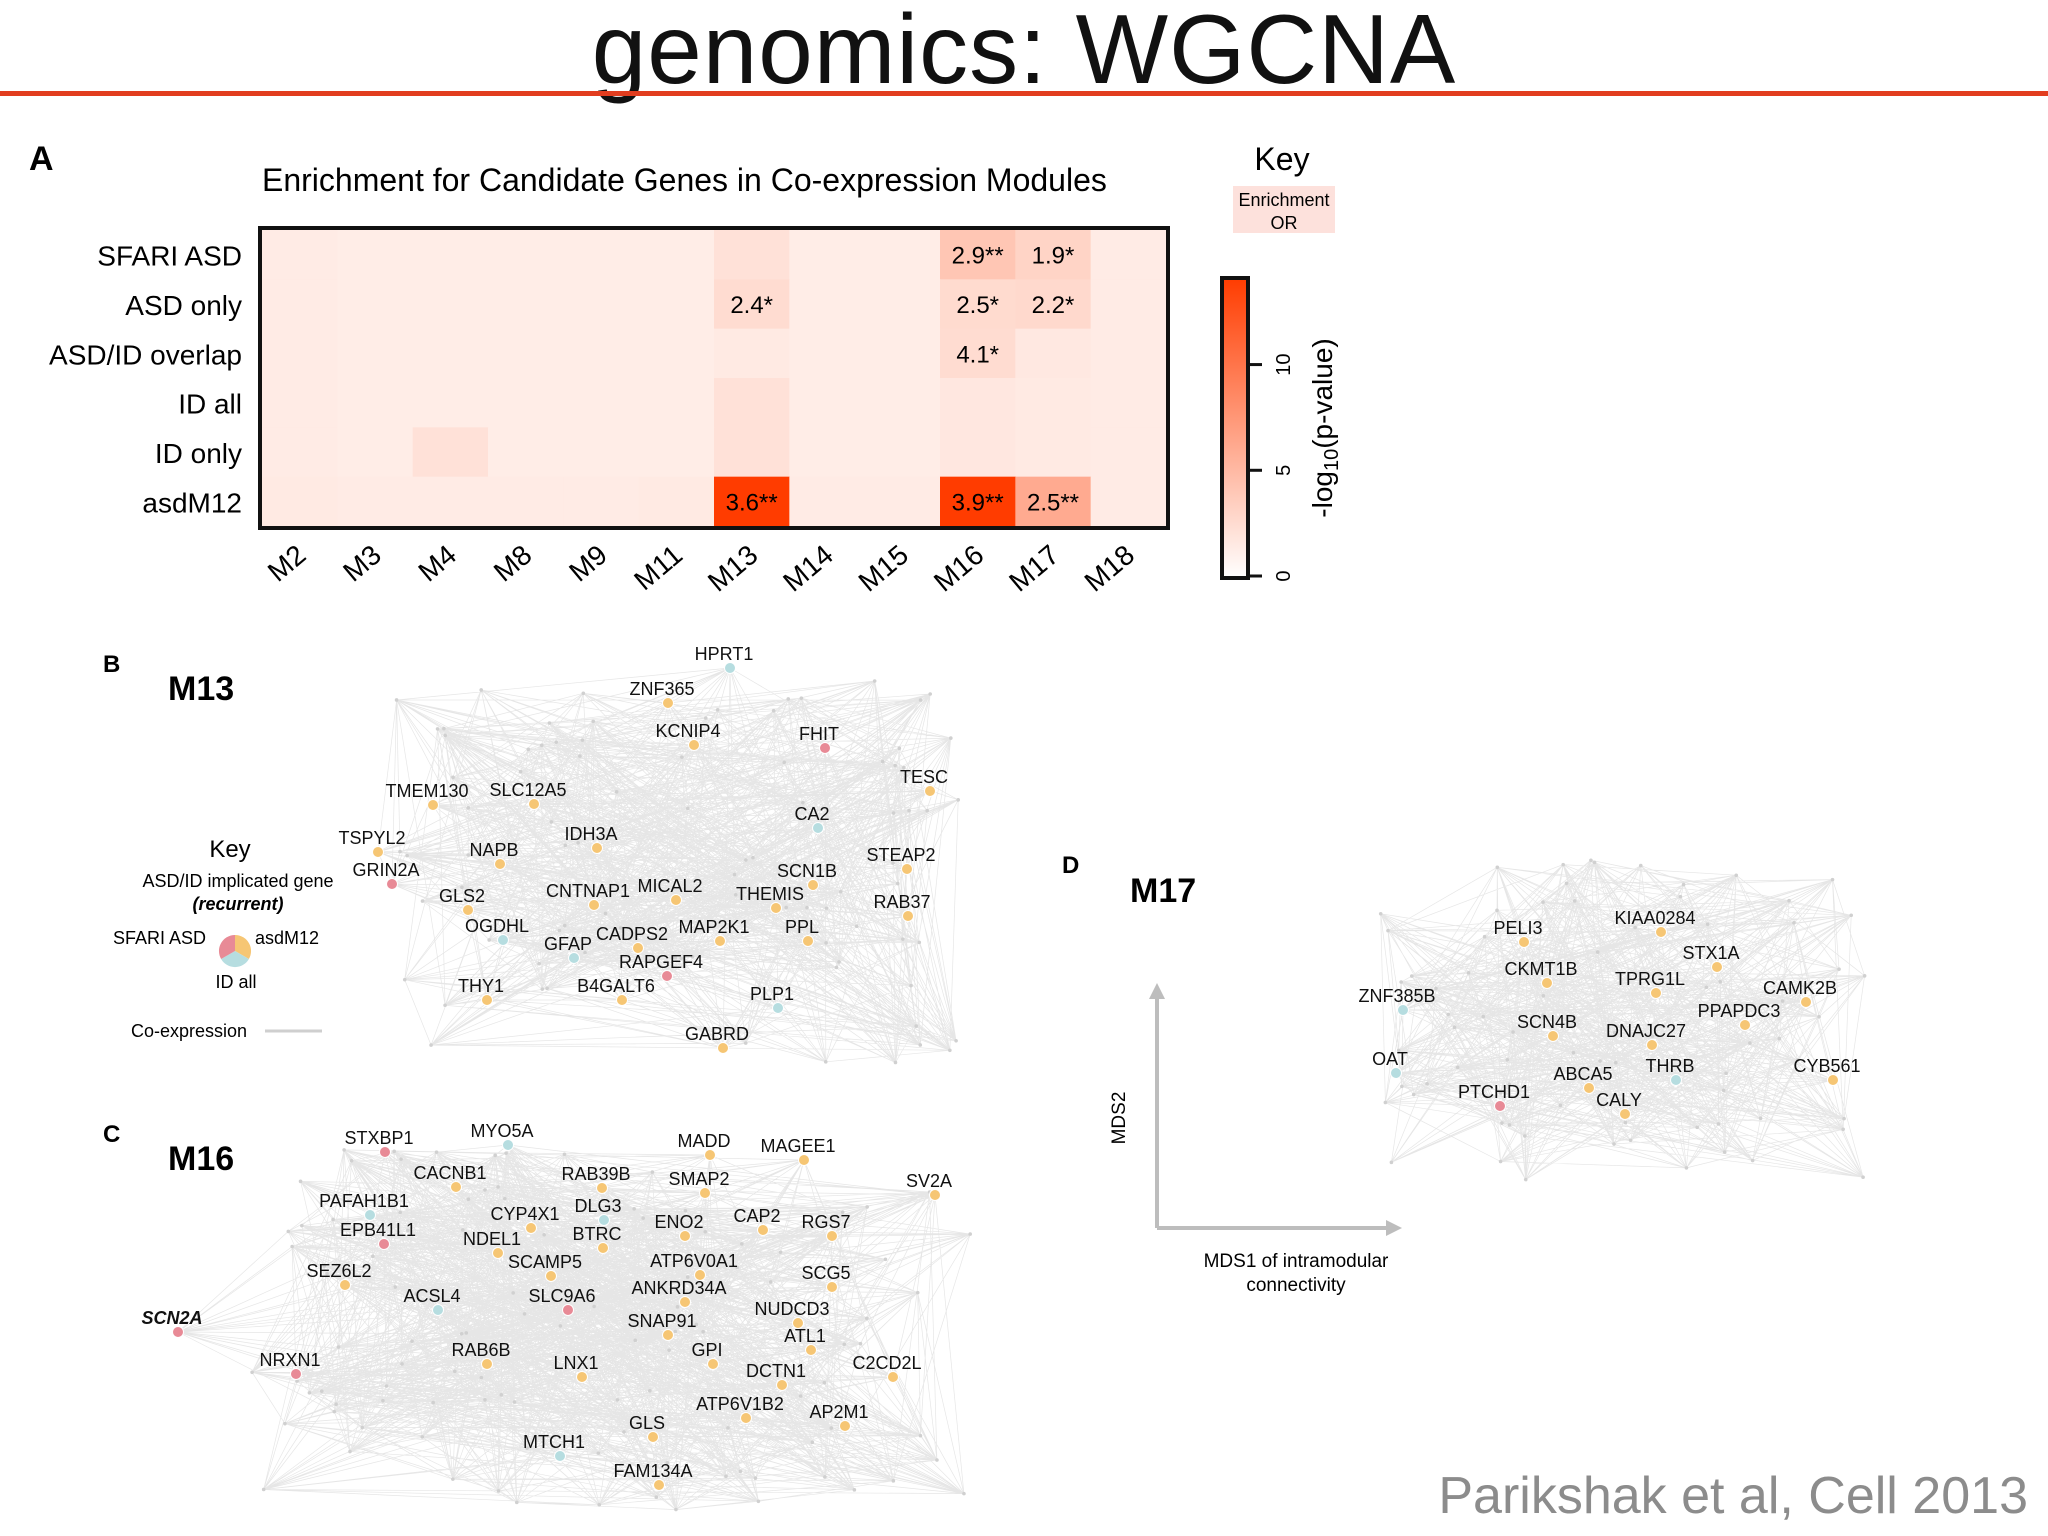 The image size is (2048, 1536). Describe the element at coordinates (145, 354) in the screenshot. I see `heatmap-row-label: ASD/ID overlap` at that location.